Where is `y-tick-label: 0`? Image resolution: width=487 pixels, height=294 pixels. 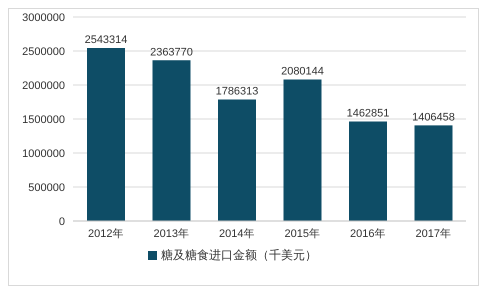 y-tick-label: 0 is located at coordinates (61, 222).